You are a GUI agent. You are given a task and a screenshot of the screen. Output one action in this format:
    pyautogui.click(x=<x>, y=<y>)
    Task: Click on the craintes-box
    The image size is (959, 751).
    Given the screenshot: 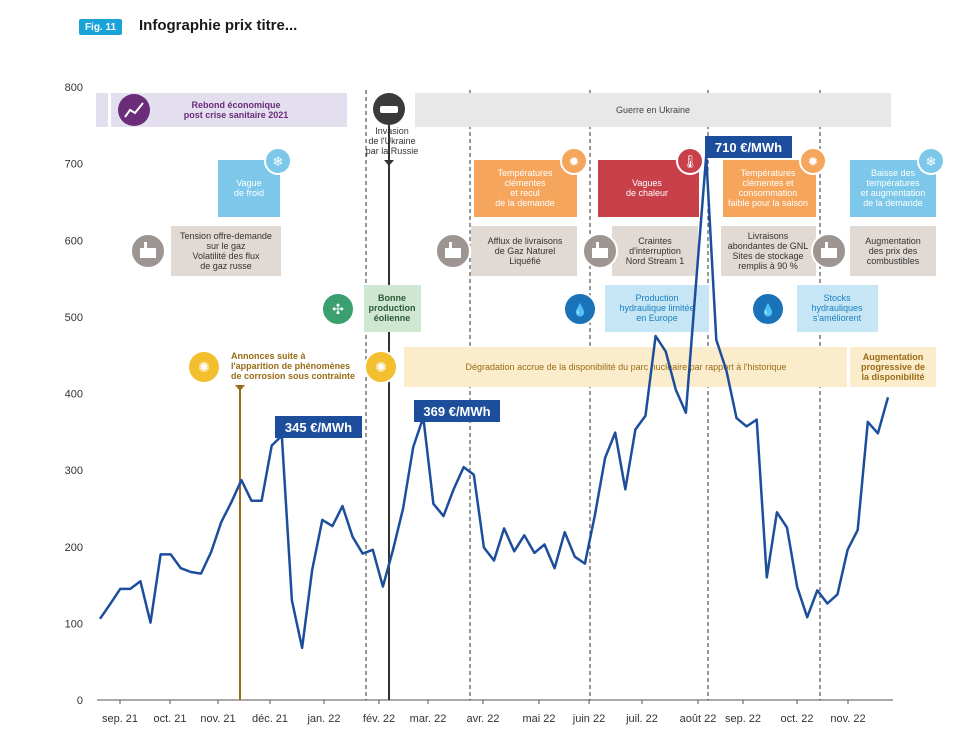 What is the action you would take?
    pyautogui.click(x=655, y=251)
    